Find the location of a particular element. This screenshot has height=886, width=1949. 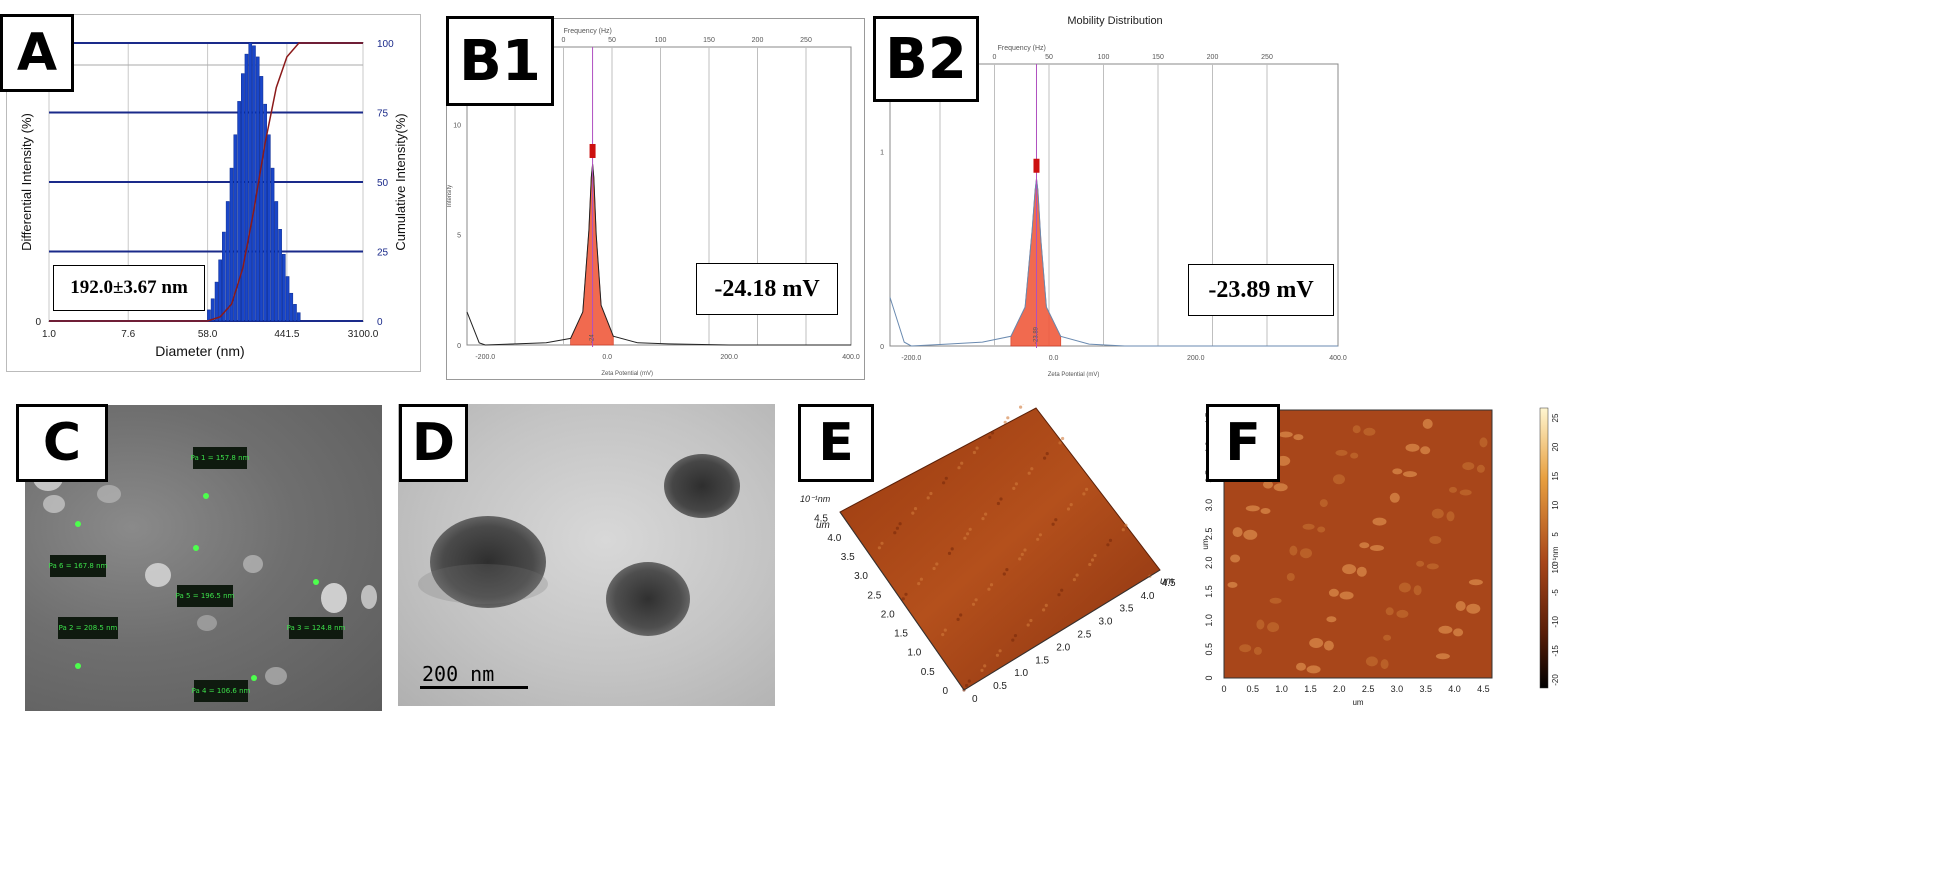

panel-f-tag: F is located at coordinates (1243, 443).